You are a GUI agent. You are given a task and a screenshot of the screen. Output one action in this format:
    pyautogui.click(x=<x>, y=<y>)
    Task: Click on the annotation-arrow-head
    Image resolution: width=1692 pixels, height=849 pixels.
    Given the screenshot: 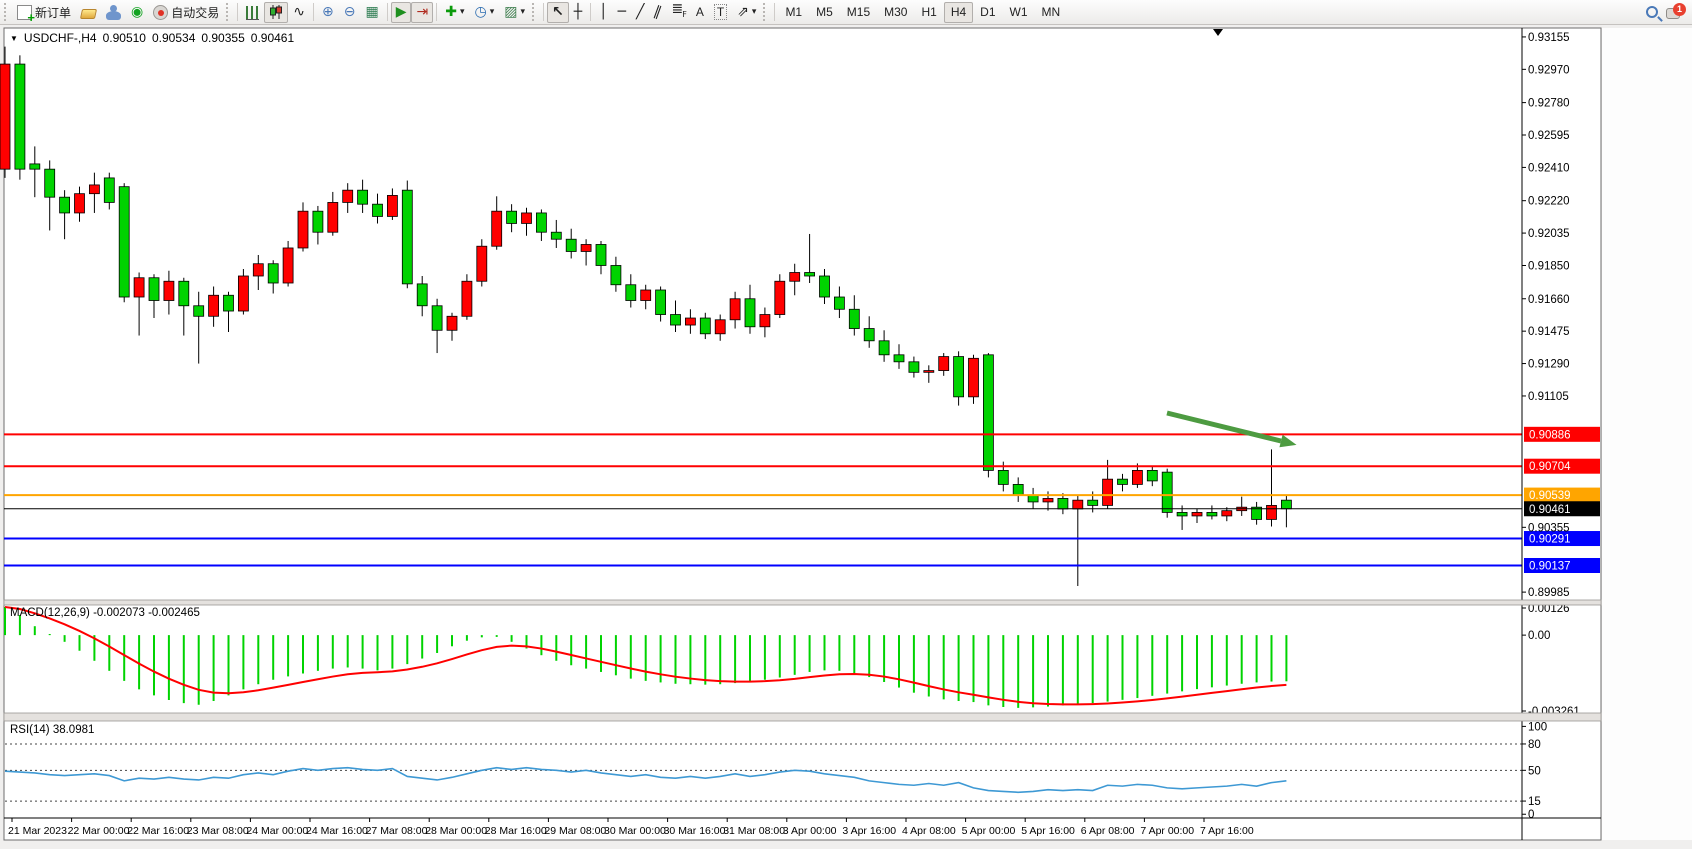 What is the action you would take?
    pyautogui.click(x=1288, y=441)
    